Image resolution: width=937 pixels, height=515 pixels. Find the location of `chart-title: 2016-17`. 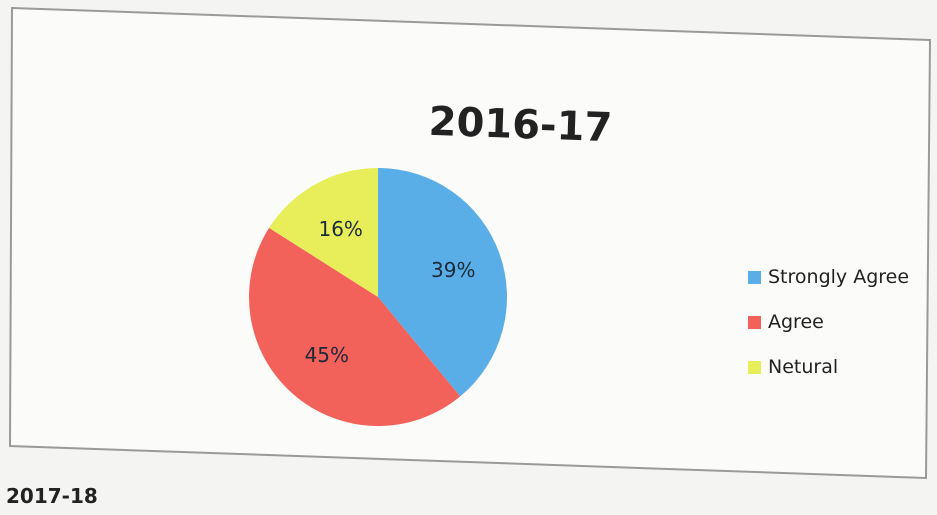

chart-title: 2016-17 is located at coordinates (520, 125).